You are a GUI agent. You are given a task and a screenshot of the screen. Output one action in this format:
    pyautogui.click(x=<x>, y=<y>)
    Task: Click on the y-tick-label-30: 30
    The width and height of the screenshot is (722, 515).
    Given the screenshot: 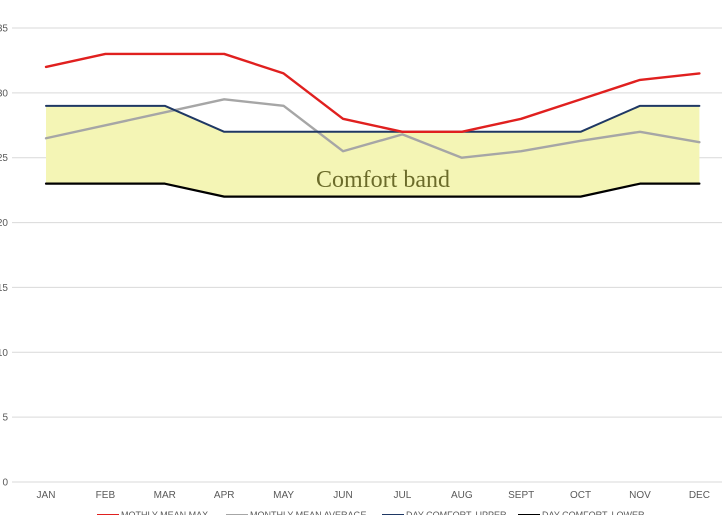 What is the action you would take?
    pyautogui.click(x=4, y=93)
    